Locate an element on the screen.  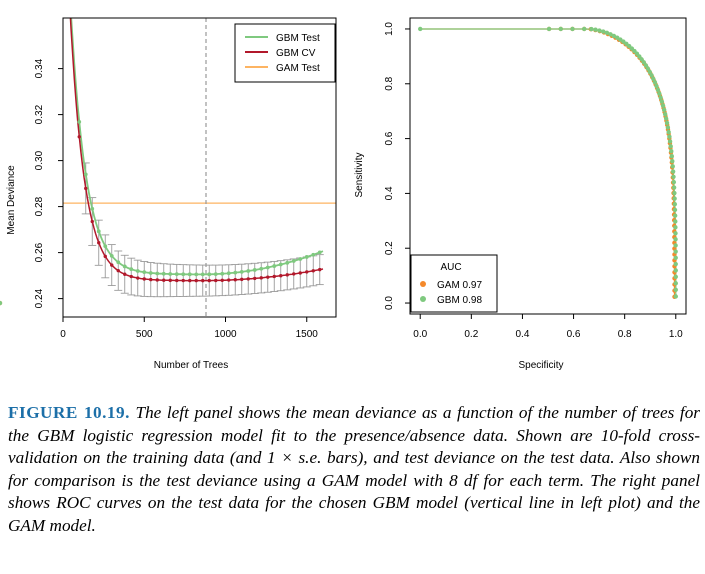
y-tick-label: 0.2 is located at coordinates (389, 248).